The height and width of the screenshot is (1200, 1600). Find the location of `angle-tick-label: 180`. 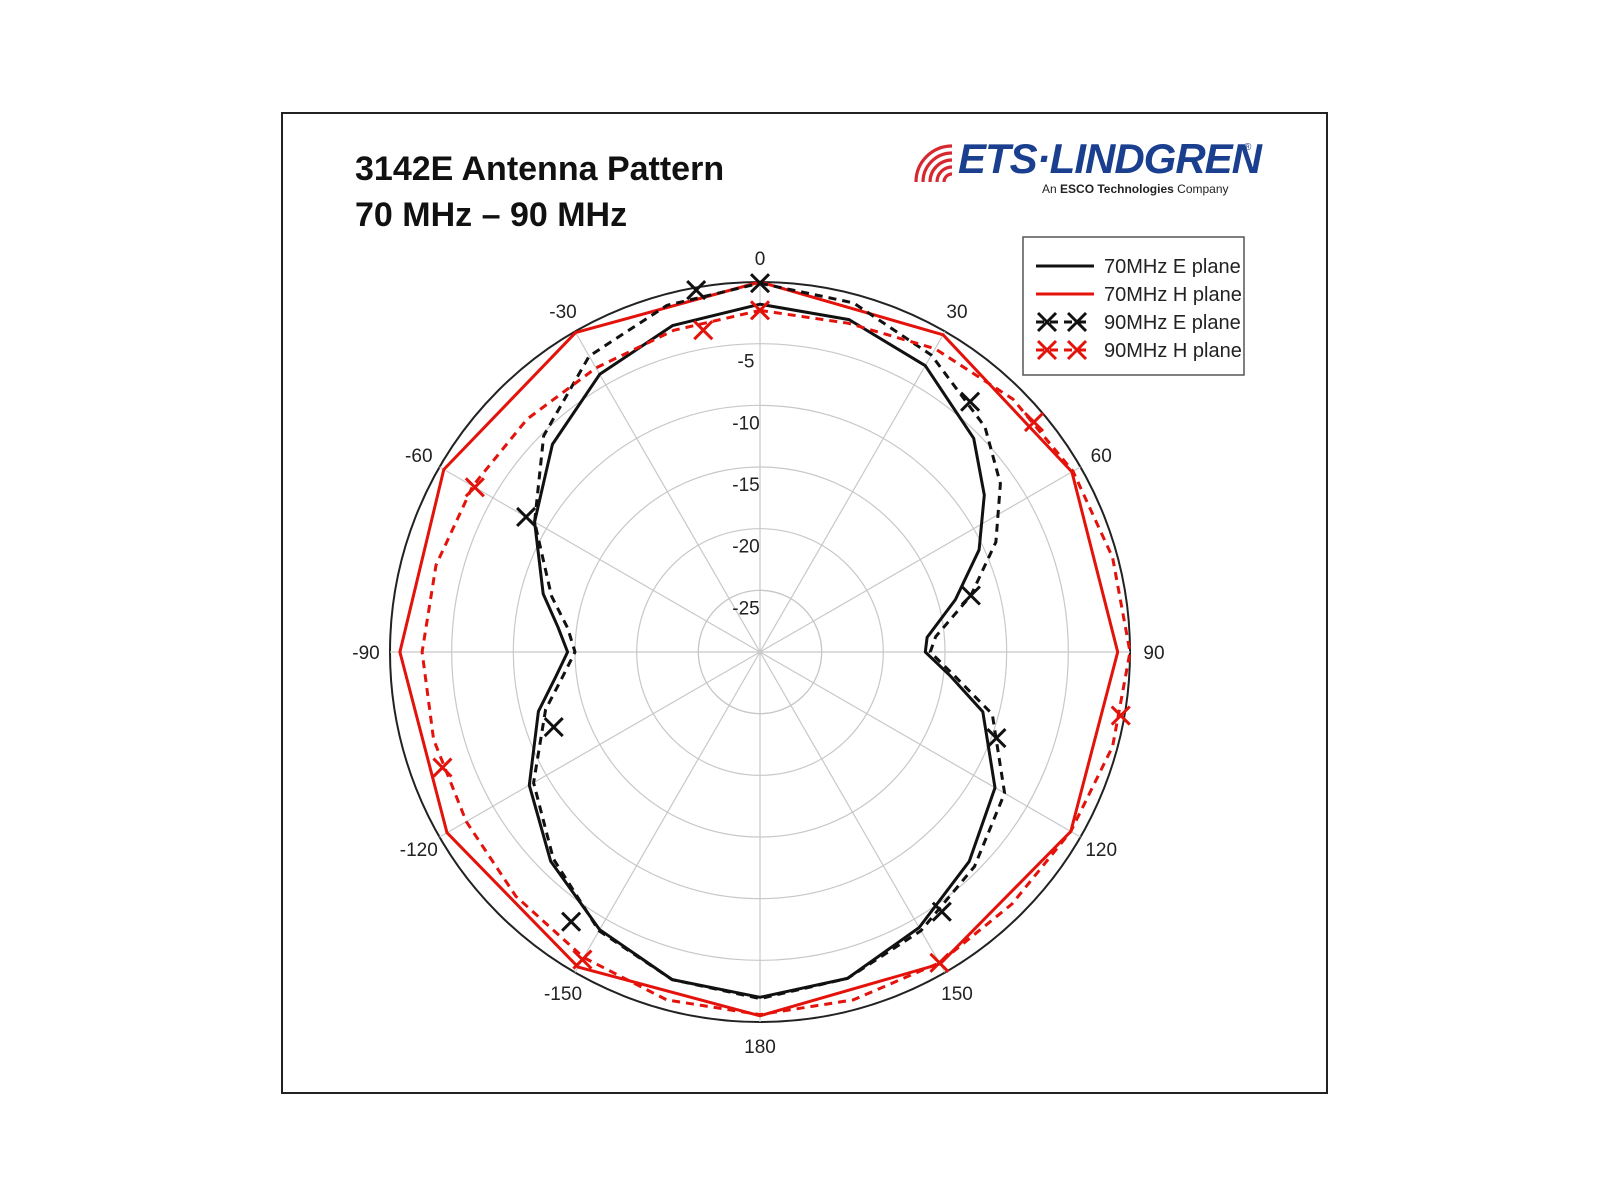

angle-tick-label: 180 is located at coordinates (760, 1047).